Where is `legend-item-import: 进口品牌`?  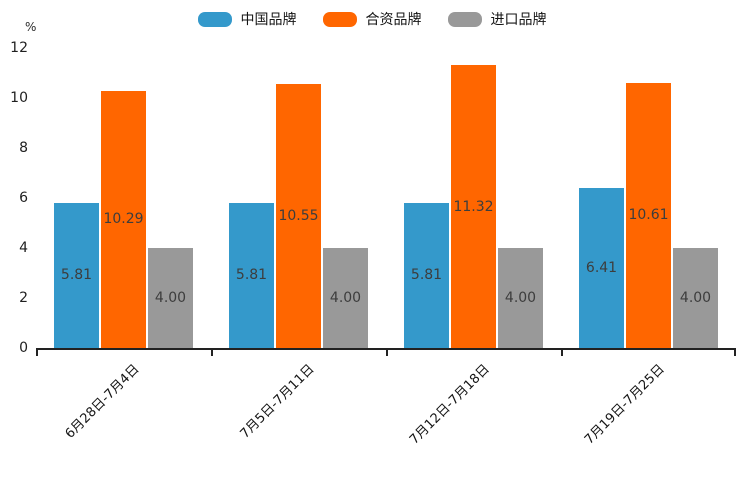
legend-item-import: 进口品牌 is located at coordinates (497, 19).